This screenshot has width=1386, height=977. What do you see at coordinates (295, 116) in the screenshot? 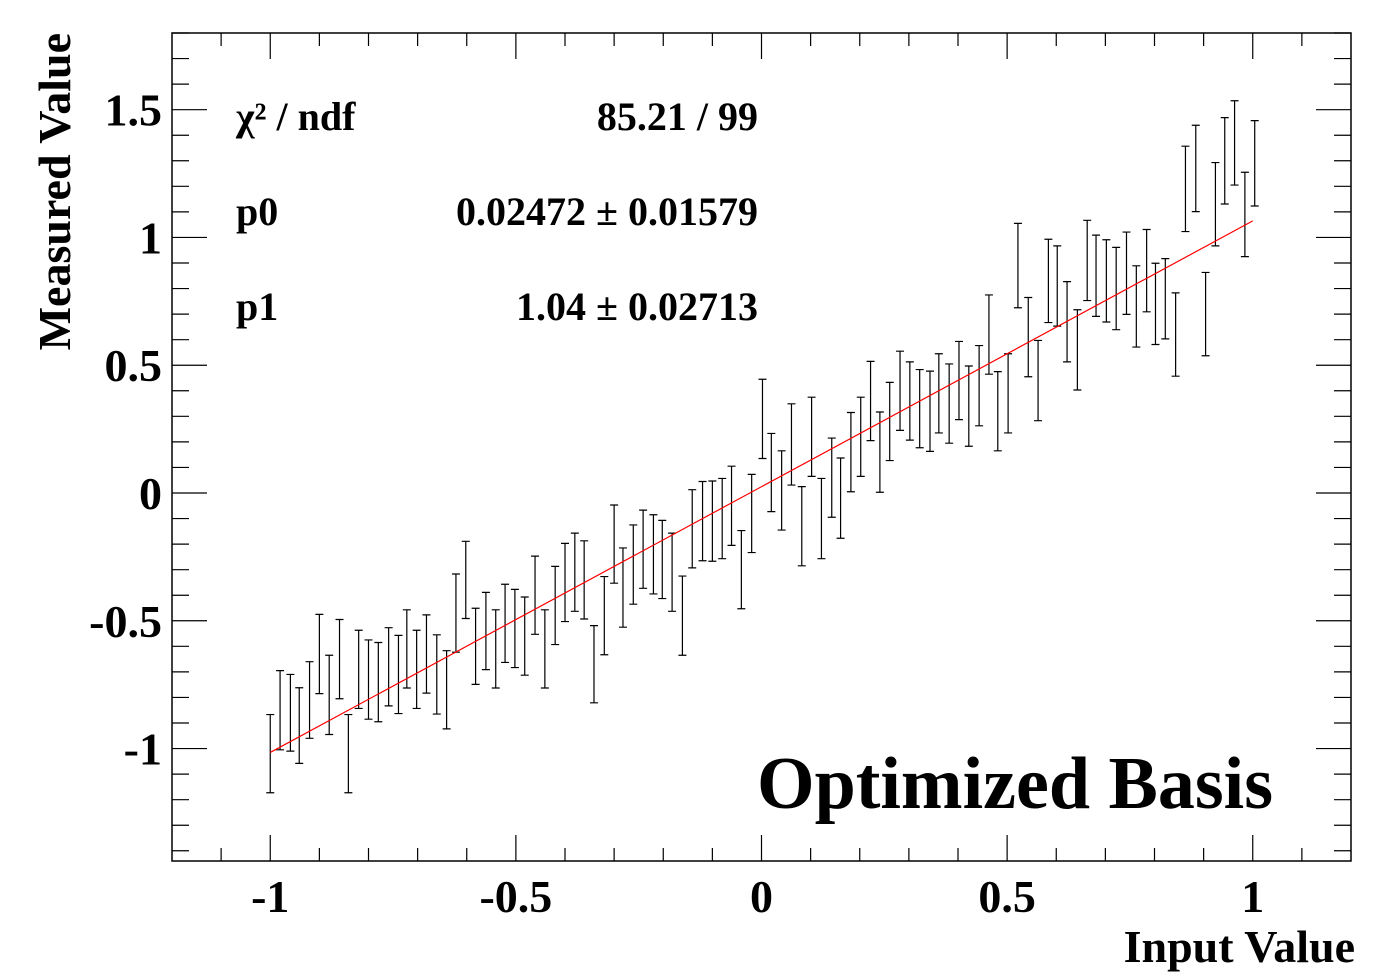
I see `stat-label: χ² / ndf` at bounding box center [295, 116].